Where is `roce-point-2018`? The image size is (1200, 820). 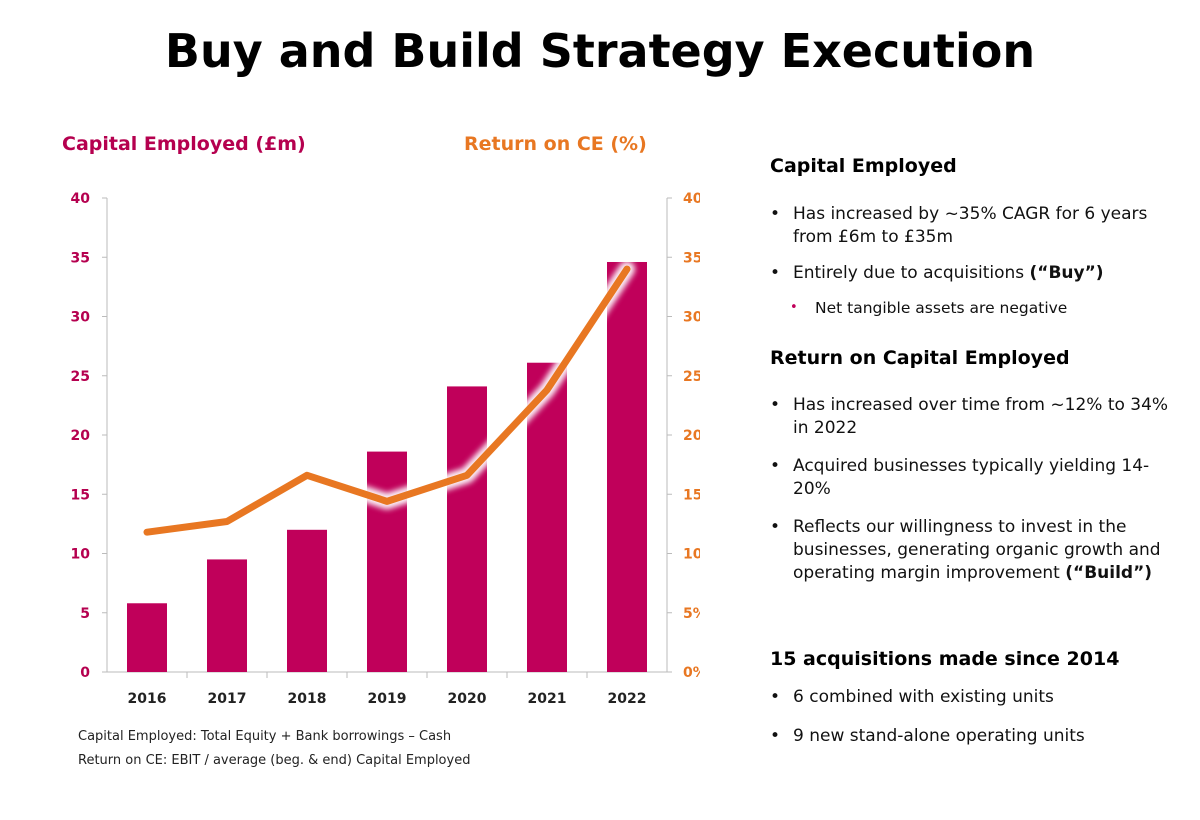 roce-point-2018 is located at coordinates (307, 475).